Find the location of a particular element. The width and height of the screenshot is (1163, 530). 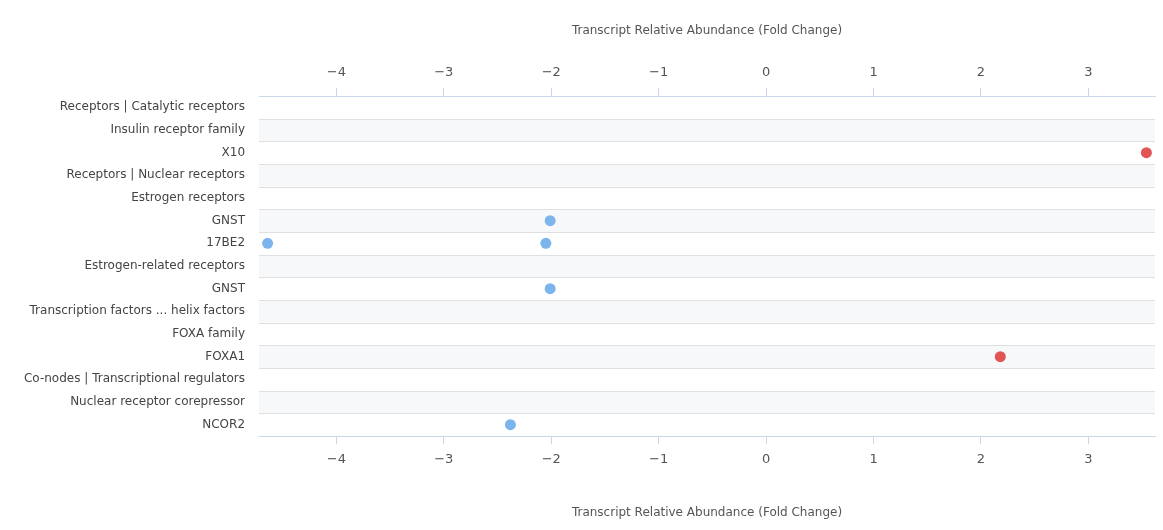

y-tick-label: Co-nodes | Transcriptional regulators is located at coordinates (134, 378).